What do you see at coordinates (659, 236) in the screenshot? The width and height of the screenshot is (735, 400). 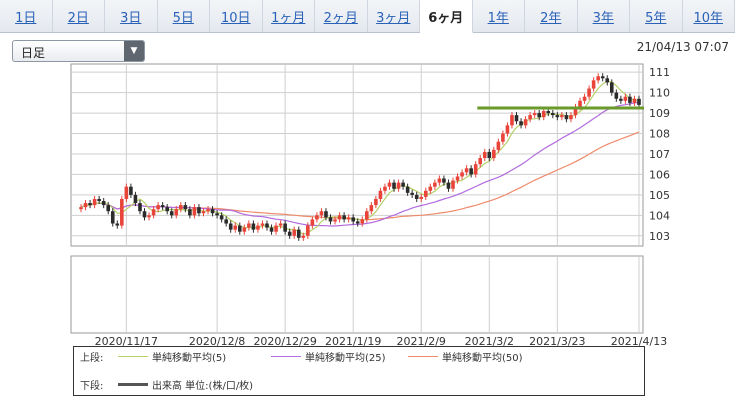 I see `y-tick-label: 103` at bounding box center [659, 236].